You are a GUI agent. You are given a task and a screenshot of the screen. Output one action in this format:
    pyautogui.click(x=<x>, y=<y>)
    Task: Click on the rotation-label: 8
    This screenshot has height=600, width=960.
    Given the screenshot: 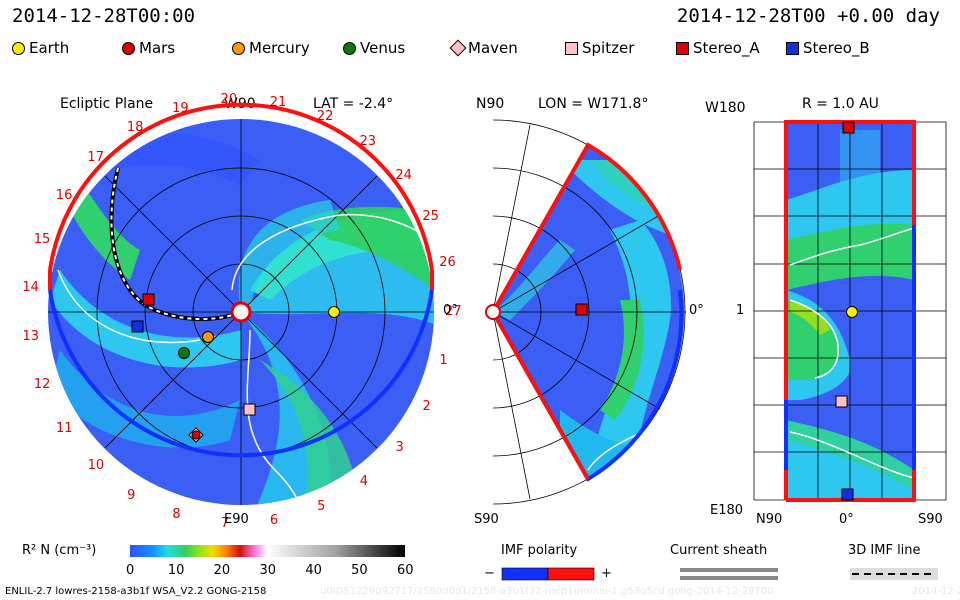 What is the action you would take?
    pyautogui.click(x=176, y=515)
    